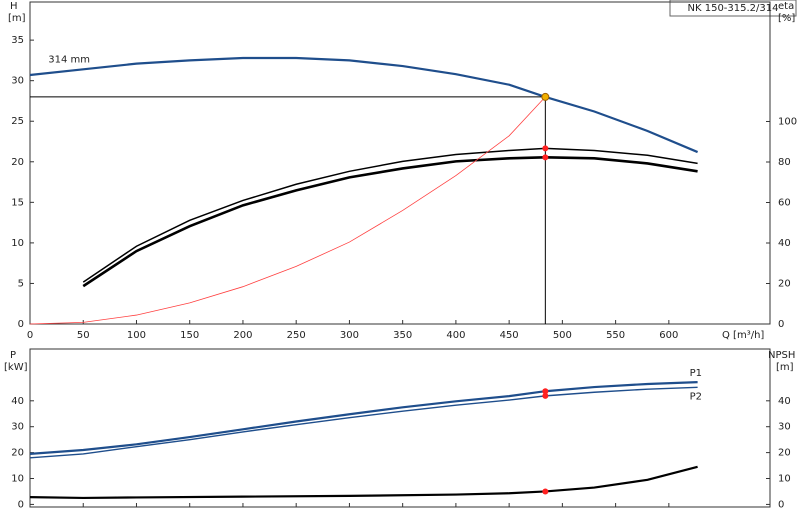 Image resolution: width=800 pixels, height=520 pixels. Describe the element at coordinates (349, 335) in the screenshot. I see `x-tick-label: 300` at that location.